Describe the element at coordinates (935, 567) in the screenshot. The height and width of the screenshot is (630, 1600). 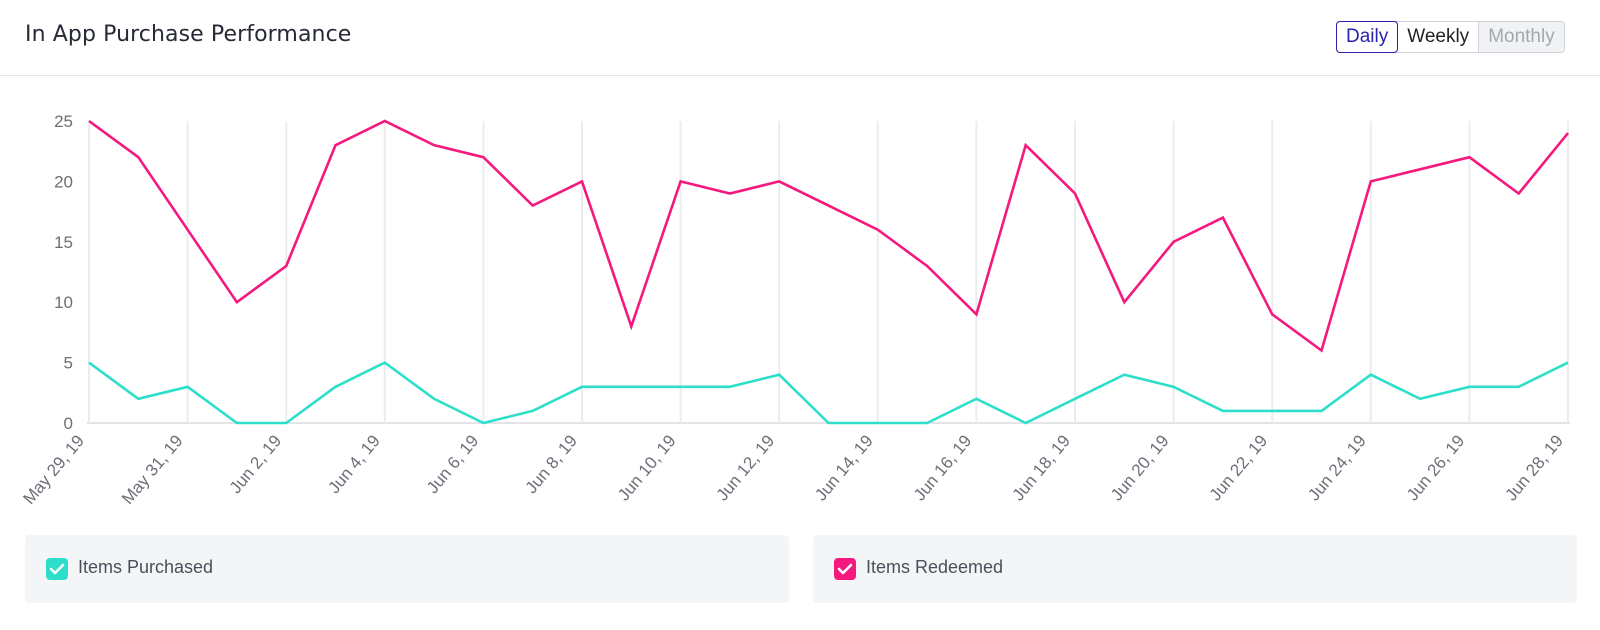
I see `legend-label: Items Redeemed` at that location.